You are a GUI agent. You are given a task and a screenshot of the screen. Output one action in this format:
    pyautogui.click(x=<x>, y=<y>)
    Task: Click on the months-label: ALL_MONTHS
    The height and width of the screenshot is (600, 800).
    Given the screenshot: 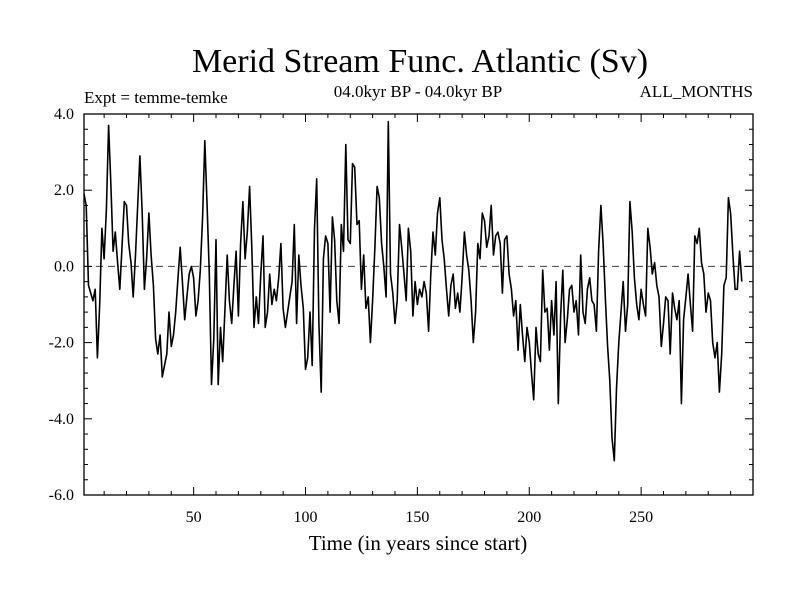 What is the action you would take?
    pyautogui.click(x=696, y=91)
    